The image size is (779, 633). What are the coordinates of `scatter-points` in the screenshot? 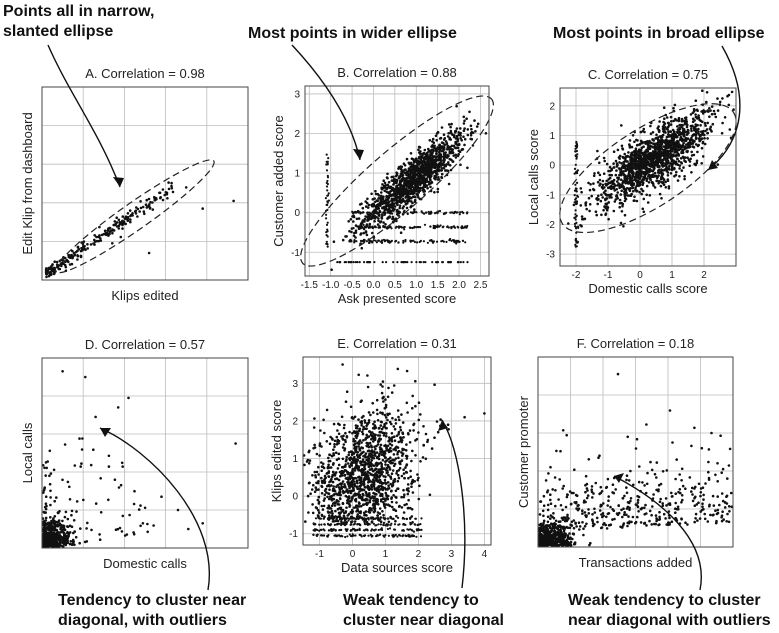 It's located at (139, 230).